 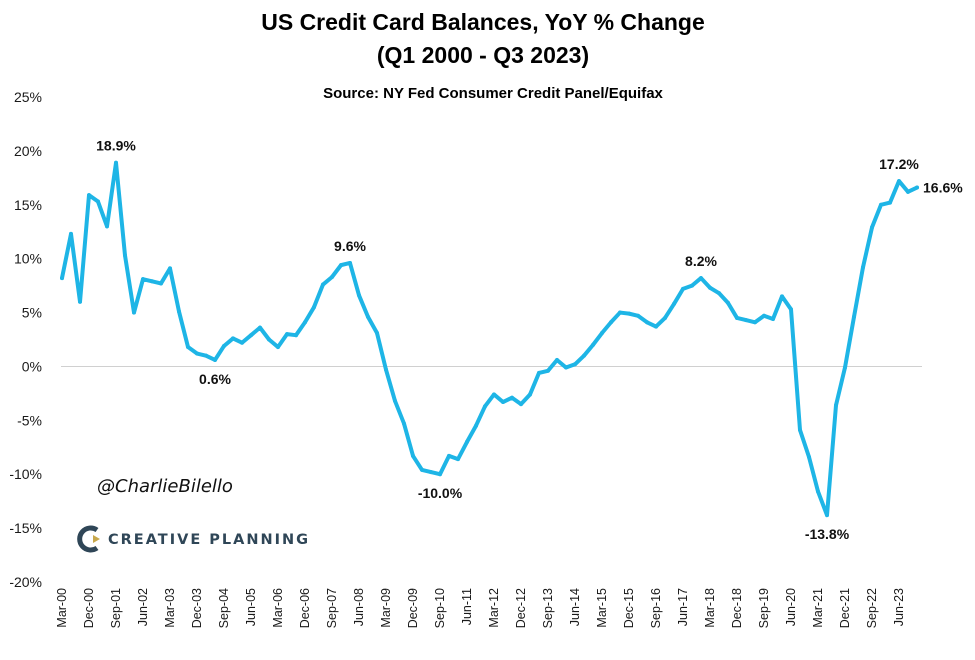 I want to click on x-tick-label: Dec-21, so click(x=845, y=608).